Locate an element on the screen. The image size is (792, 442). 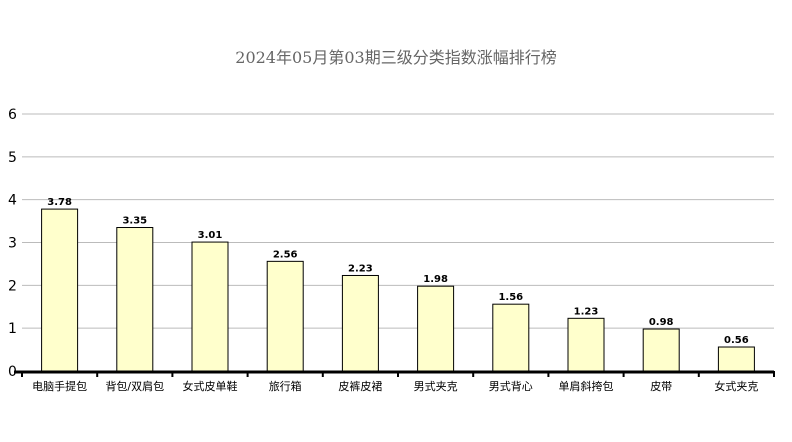
x-tick-label: 男式夹克 is located at coordinates (436, 386).